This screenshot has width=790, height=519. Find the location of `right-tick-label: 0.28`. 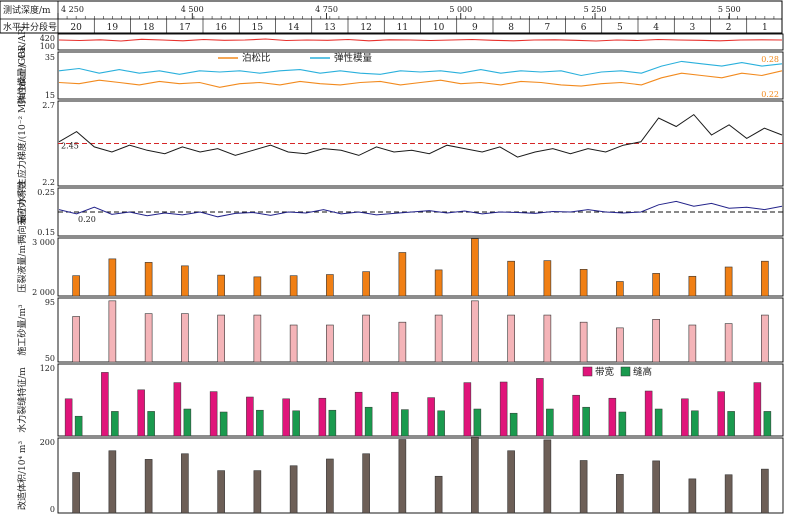

right-tick-label: 0.28 is located at coordinates (770, 59).